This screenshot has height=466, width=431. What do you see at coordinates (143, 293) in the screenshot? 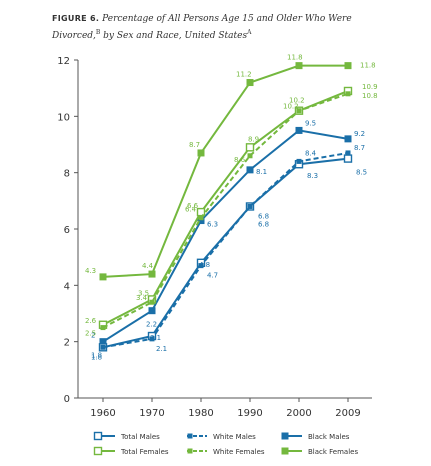
I see `data-label: 3.5` at bounding box center [143, 293].